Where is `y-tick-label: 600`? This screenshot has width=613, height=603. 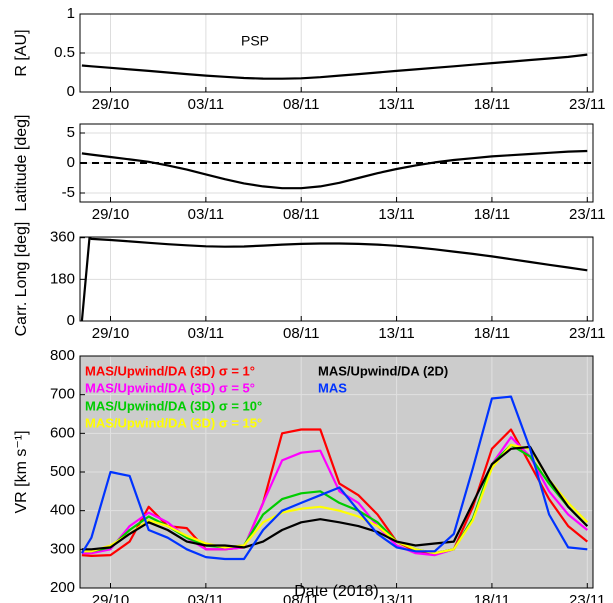
y-tick-label: 600 is located at coordinates (62, 432).